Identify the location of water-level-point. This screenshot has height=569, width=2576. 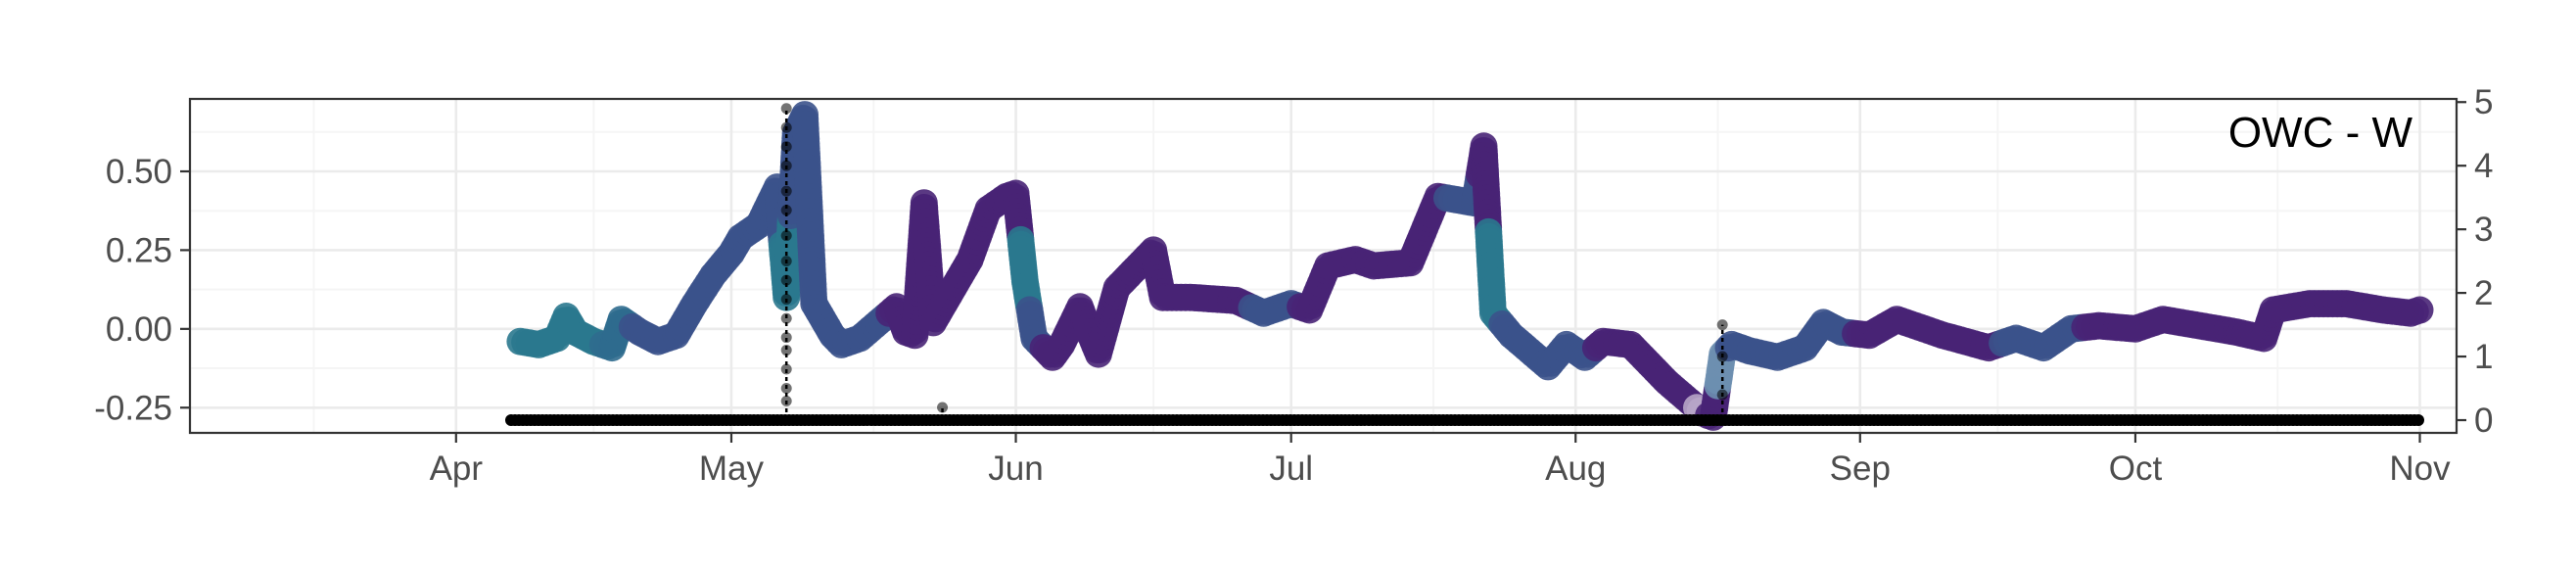
(2420, 310).